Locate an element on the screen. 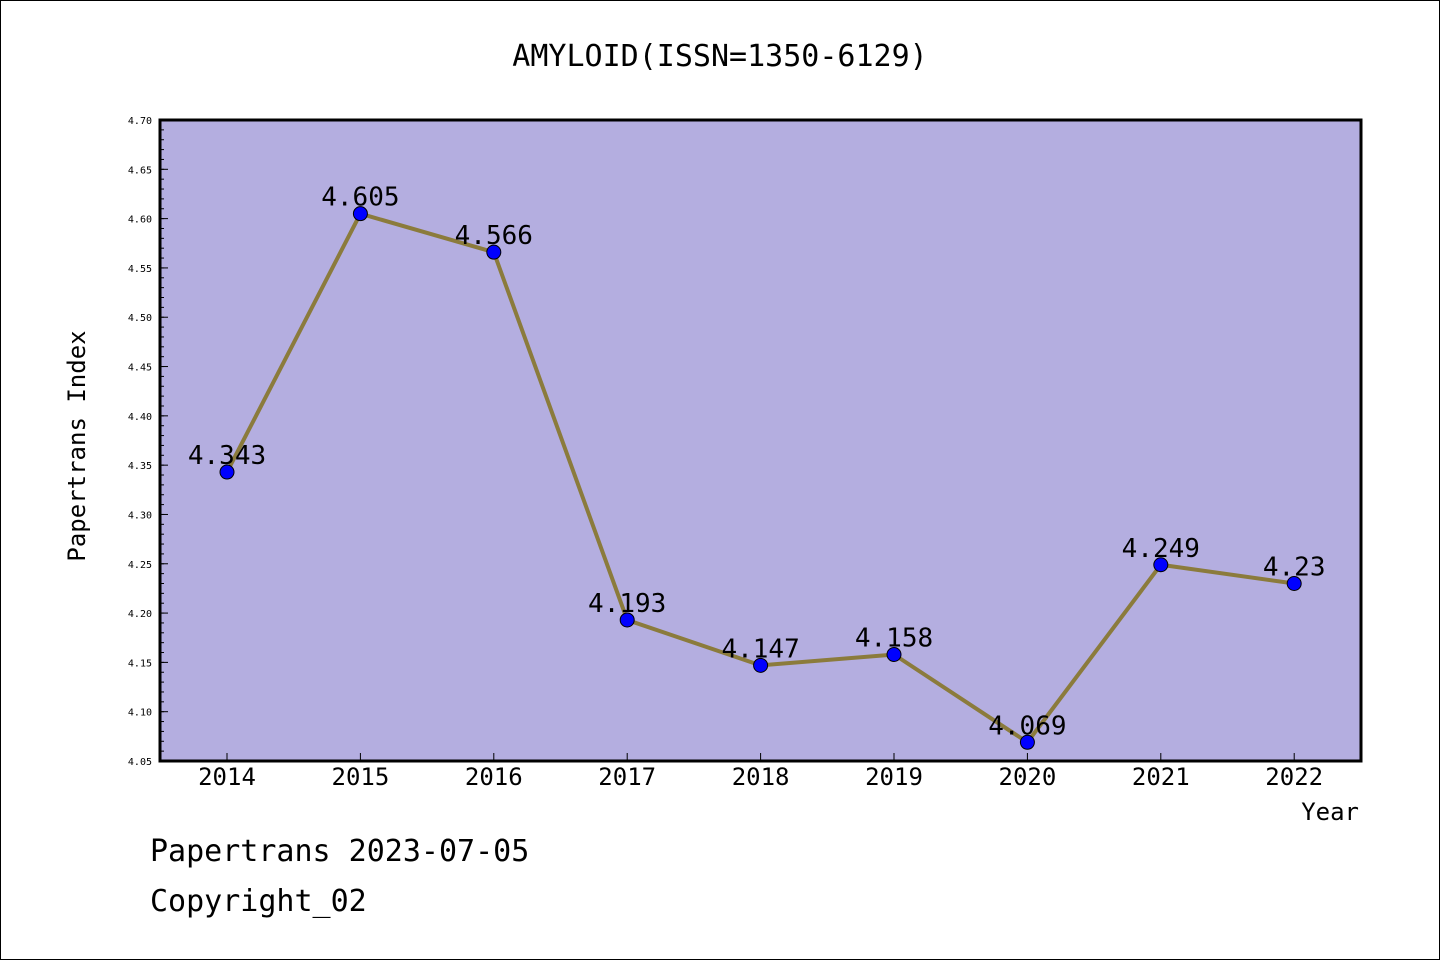 Image resolution: width=1440 pixels, height=960 pixels. x-tick-label: 2015 is located at coordinates (361, 777).